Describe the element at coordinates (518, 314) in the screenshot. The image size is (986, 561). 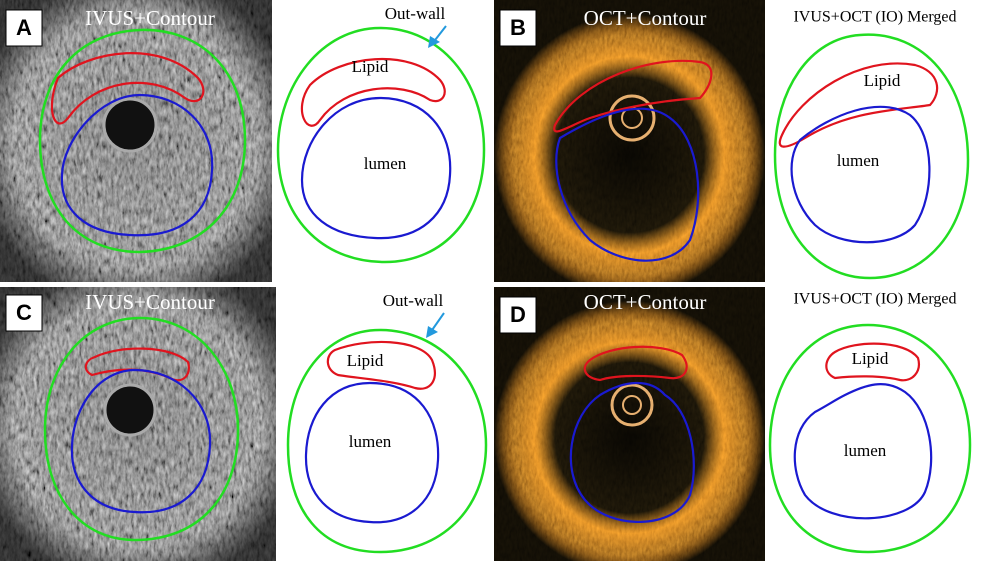
I see `panel-letter: D` at that location.